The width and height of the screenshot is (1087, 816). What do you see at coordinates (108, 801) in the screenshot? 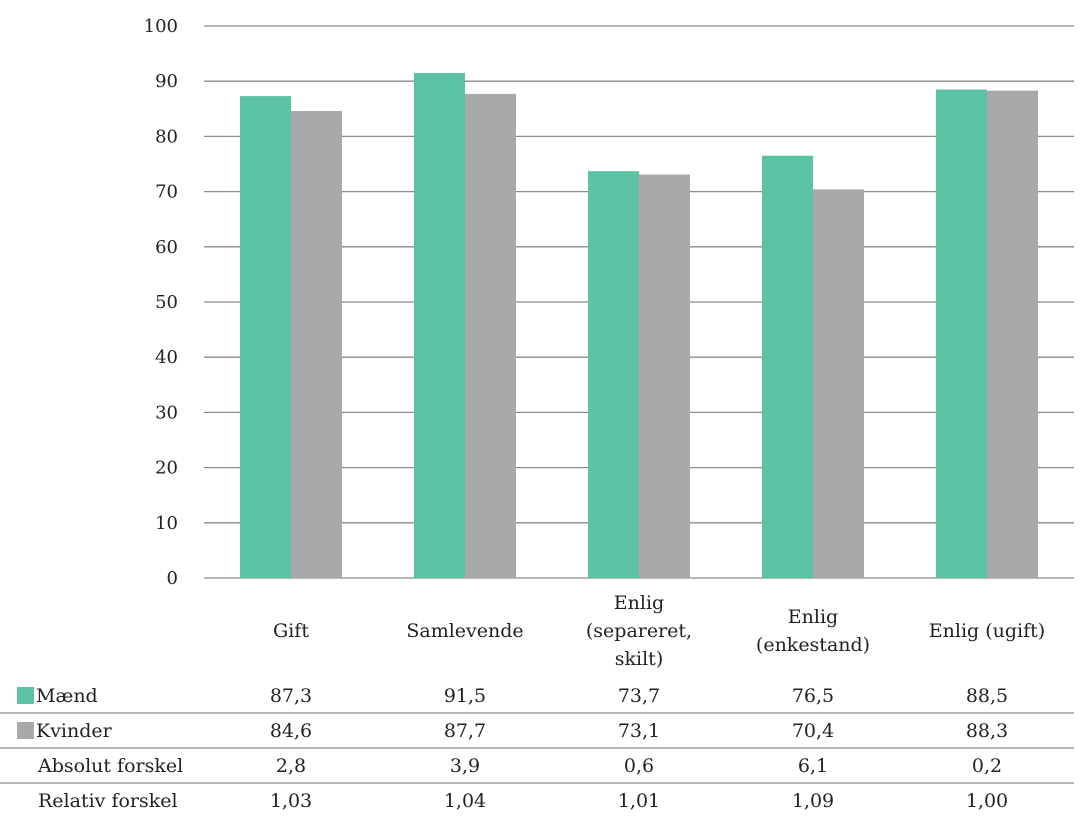
I see `table-row-label: Relativ forskel` at bounding box center [108, 801].